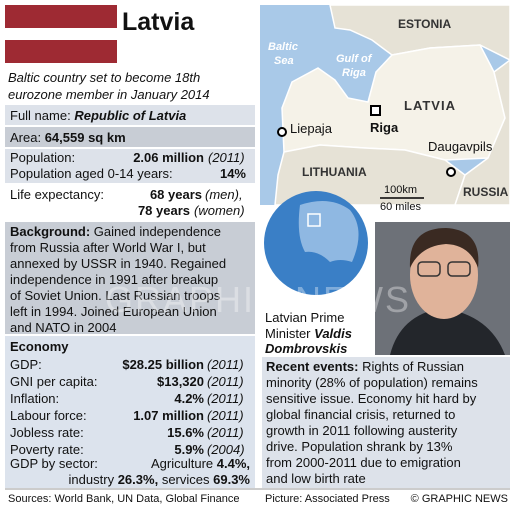 Image resolution: width=515 pixels, height=509 pixels. I want to click on paragraph-line: growth in 2011 following austerity, so click(362, 430).